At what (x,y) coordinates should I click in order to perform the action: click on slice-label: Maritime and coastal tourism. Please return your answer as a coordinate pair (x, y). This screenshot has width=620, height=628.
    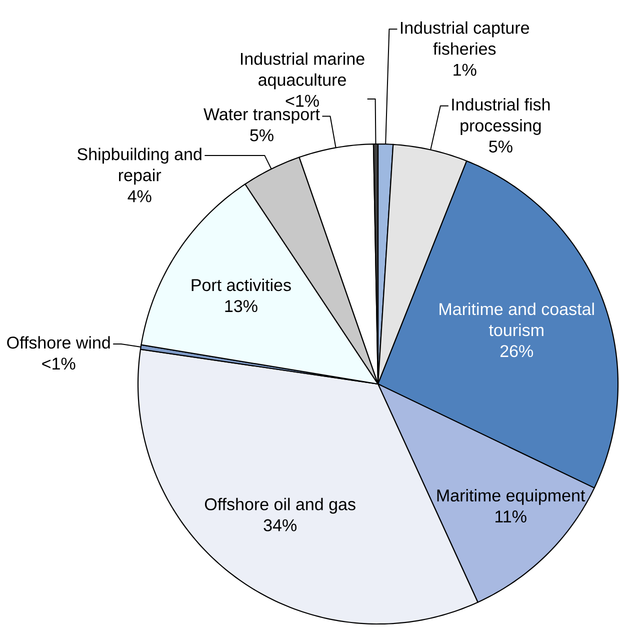
    Looking at the image, I should click on (517, 319).